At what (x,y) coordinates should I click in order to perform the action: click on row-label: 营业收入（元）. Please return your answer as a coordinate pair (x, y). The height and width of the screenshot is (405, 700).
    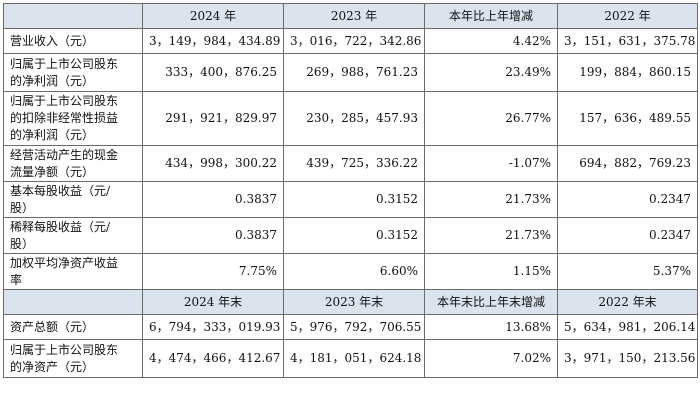
    Looking at the image, I should click on (73, 41).